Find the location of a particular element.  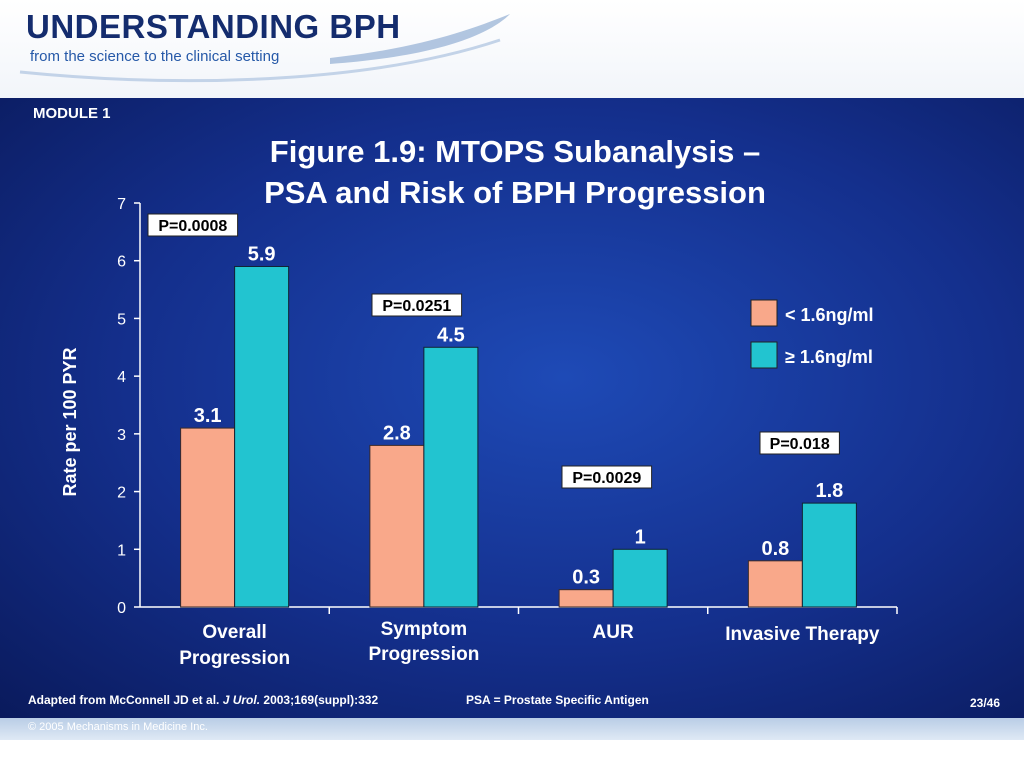

abbreviation-note: PSA = Prostate Specific Antigen is located at coordinates (557, 700).